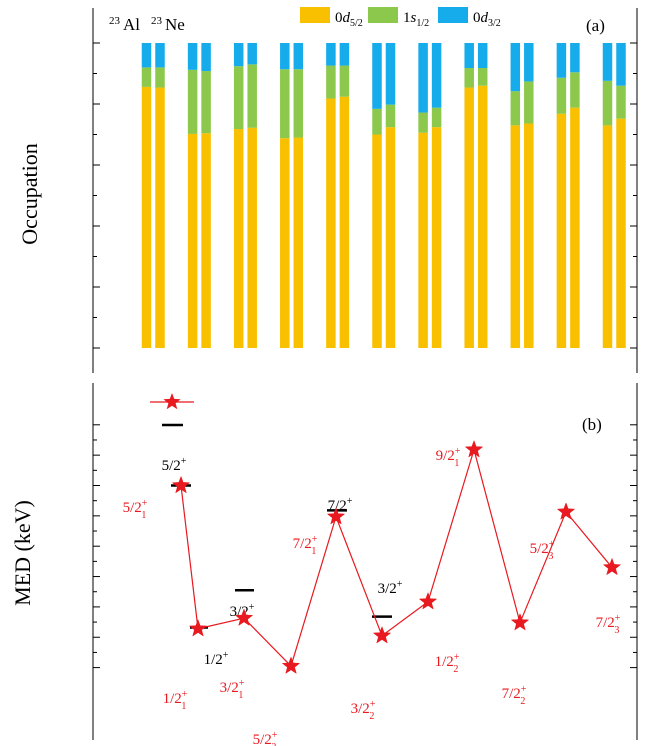 This screenshot has width=650, height=746. What do you see at coordinates (447, 663) in the screenshot?
I see `state-label: 1/2+ 2` at bounding box center [447, 663].